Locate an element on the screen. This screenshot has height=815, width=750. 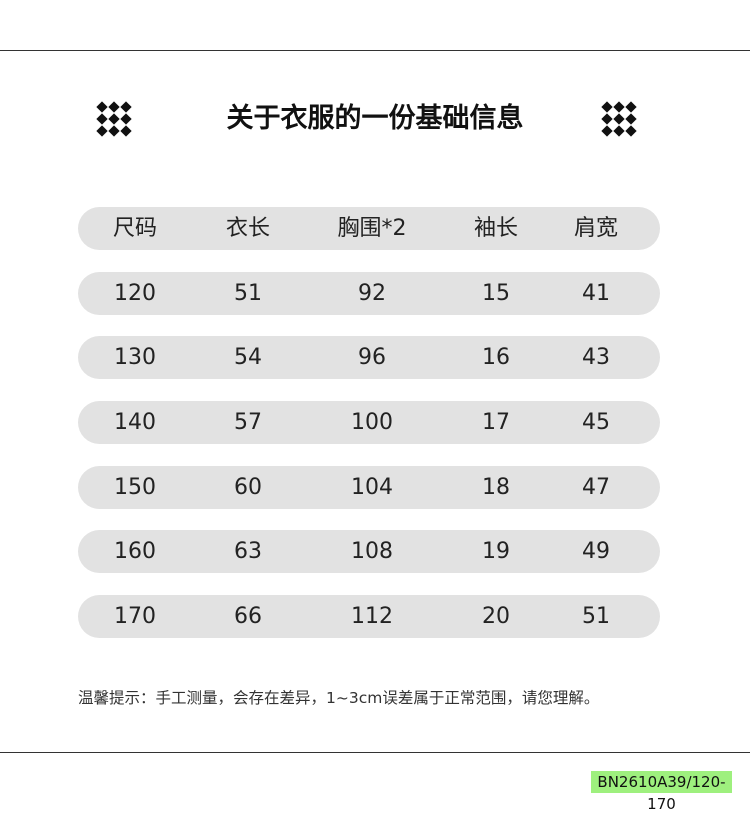
table-row: 140 57 100 17 45 is located at coordinates (369, 422).